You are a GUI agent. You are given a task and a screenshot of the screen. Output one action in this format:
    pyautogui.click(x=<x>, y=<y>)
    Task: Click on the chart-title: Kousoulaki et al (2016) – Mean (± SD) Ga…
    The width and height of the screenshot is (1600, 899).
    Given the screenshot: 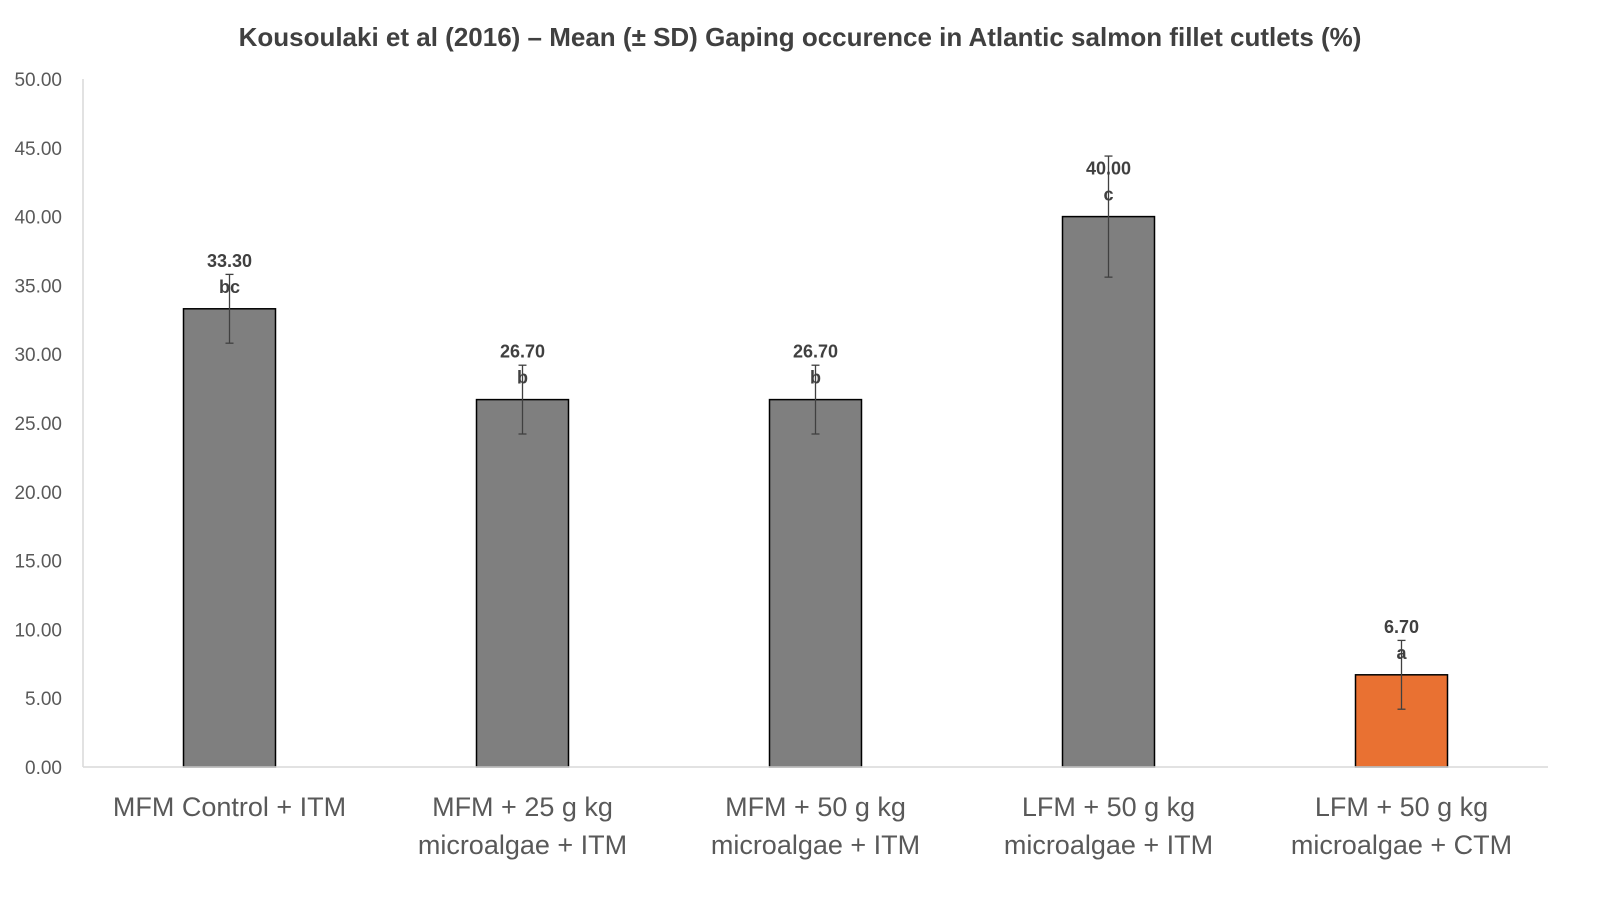 What is the action you would take?
    pyautogui.click(x=800, y=37)
    